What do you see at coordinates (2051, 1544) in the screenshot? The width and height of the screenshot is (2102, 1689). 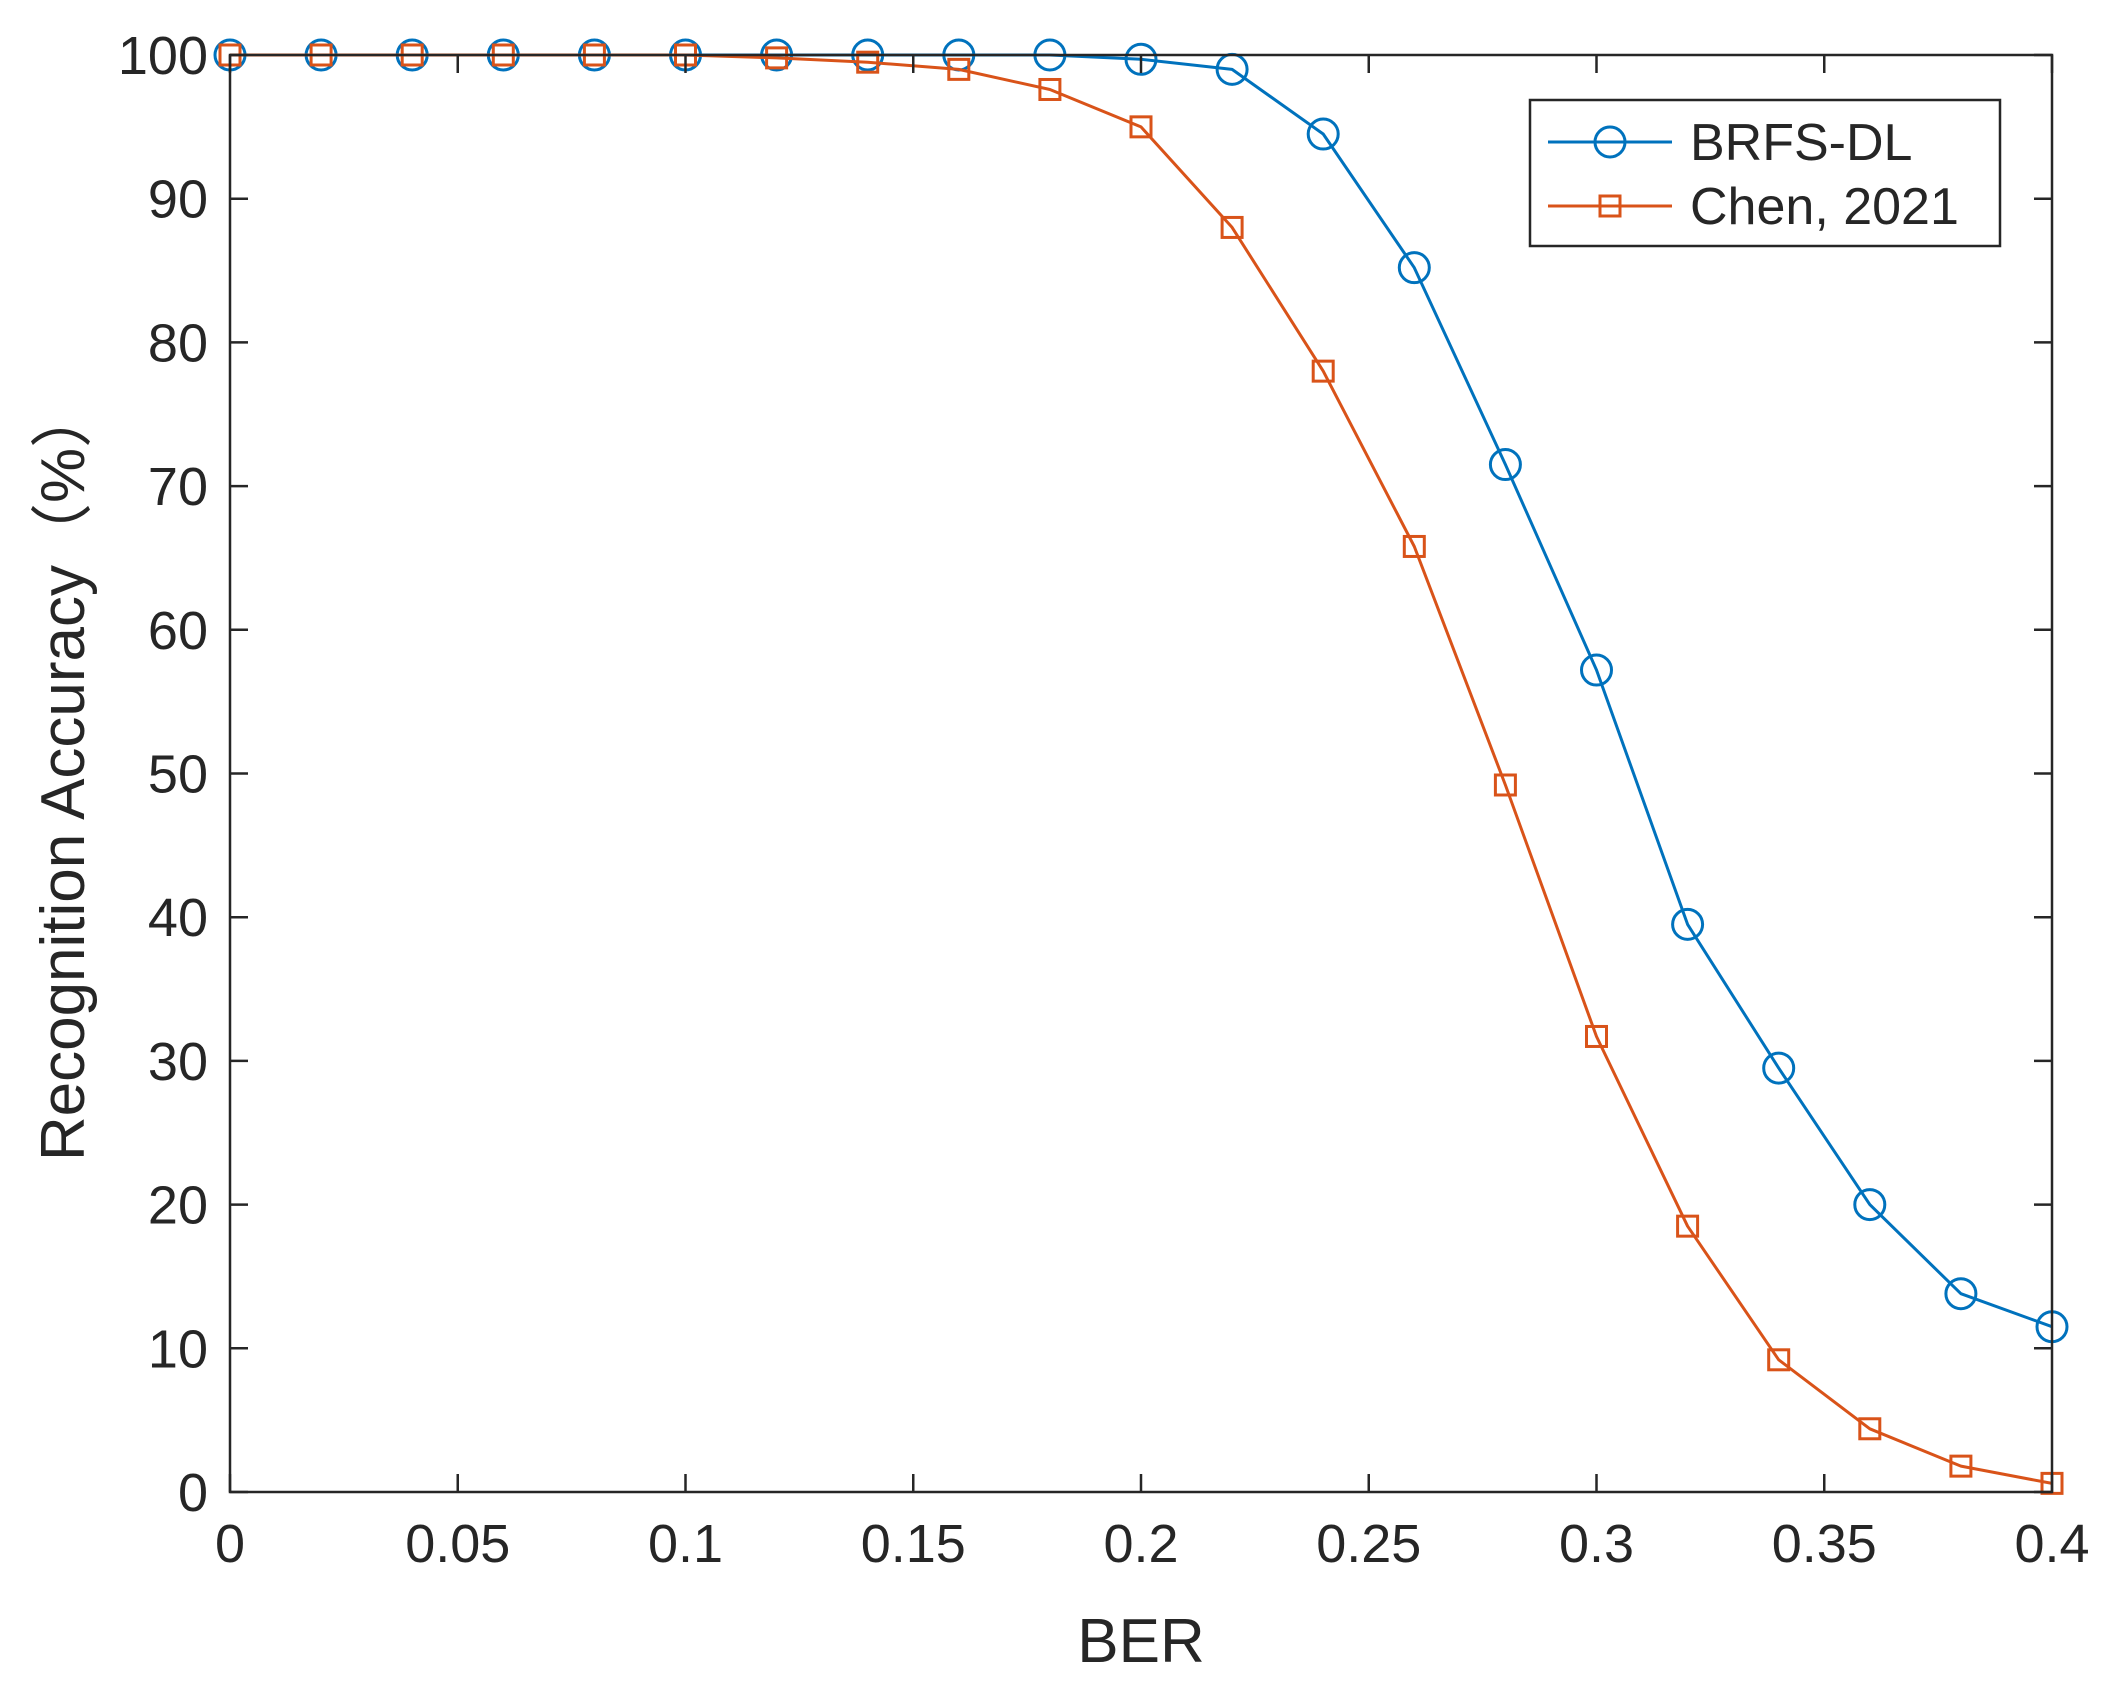 I see `x-tick-label: 0.4` at bounding box center [2051, 1544].